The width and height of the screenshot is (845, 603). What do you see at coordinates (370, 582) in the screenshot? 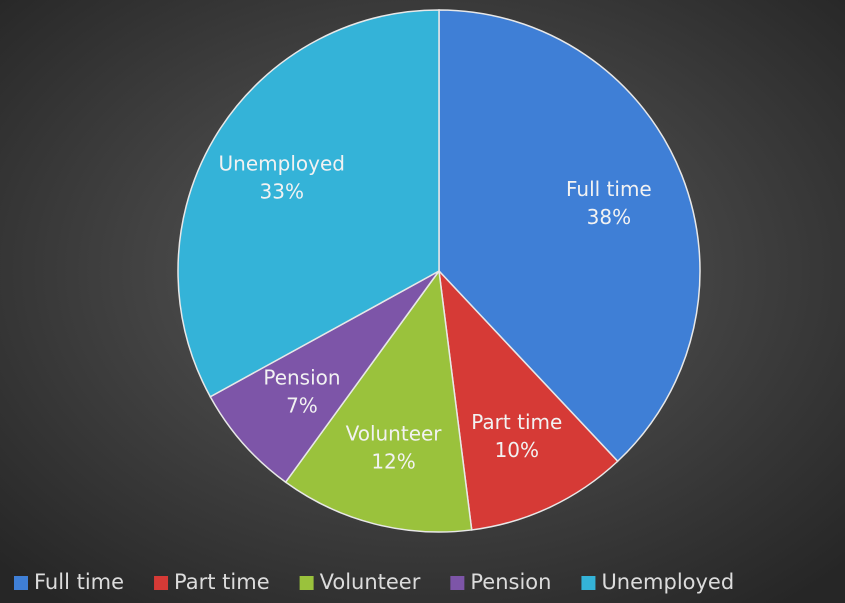
I see `legend-label: Volunteer` at bounding box center [370, 582].